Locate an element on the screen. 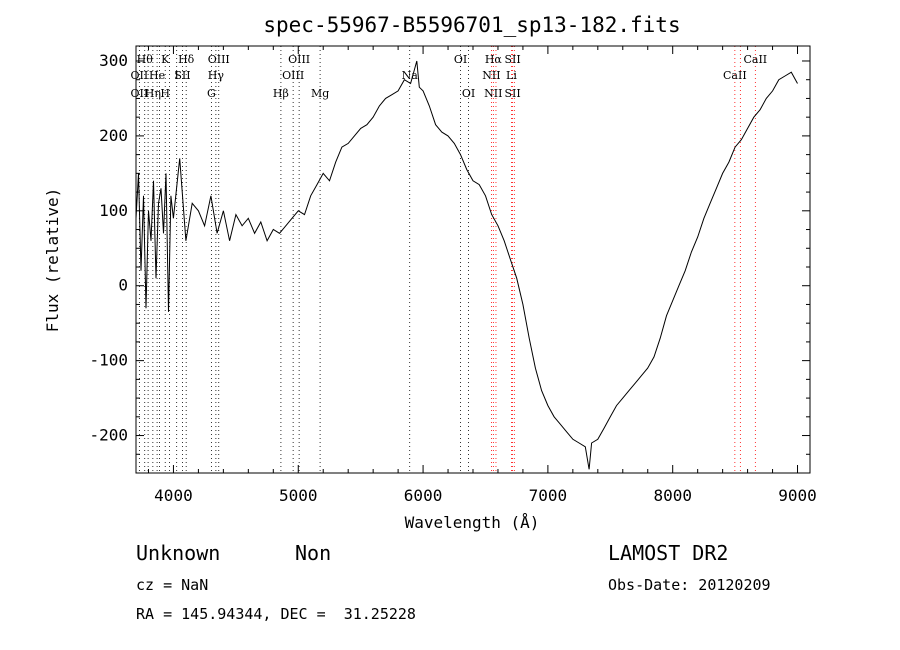 The image size is (900, 650). y-tick-label: -200 is located at coordinates (108, 435).